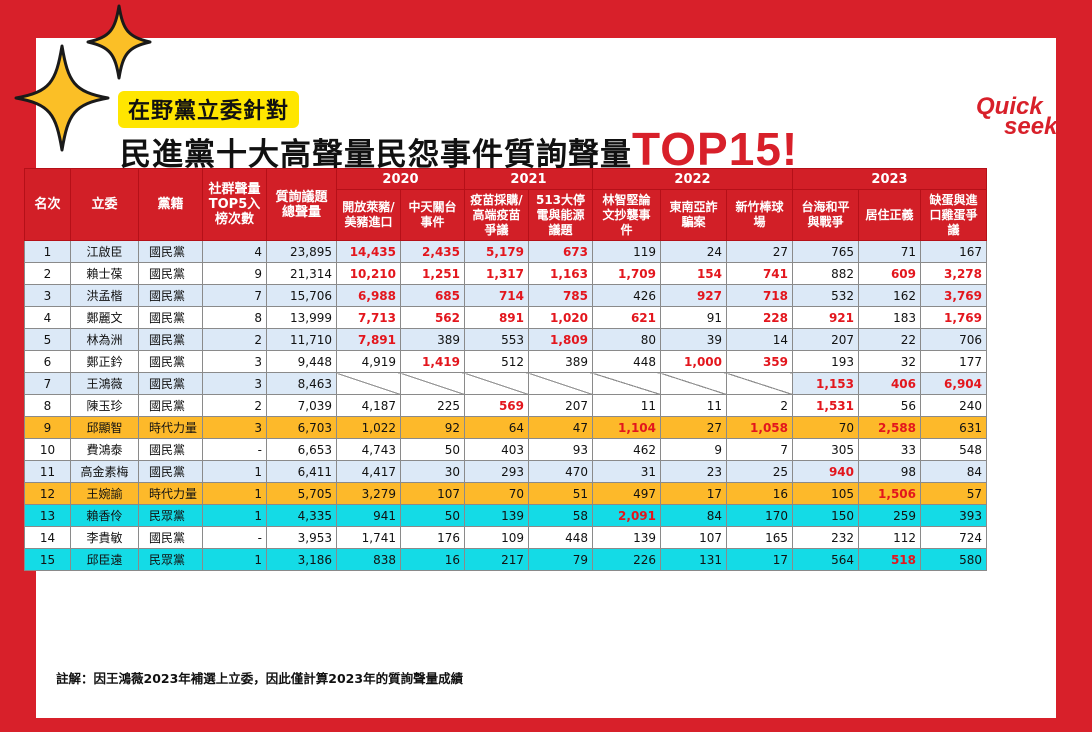 This screenshot has width=1092, height=732. I want to click on cell-top5-count: 1, so click(234, 515).